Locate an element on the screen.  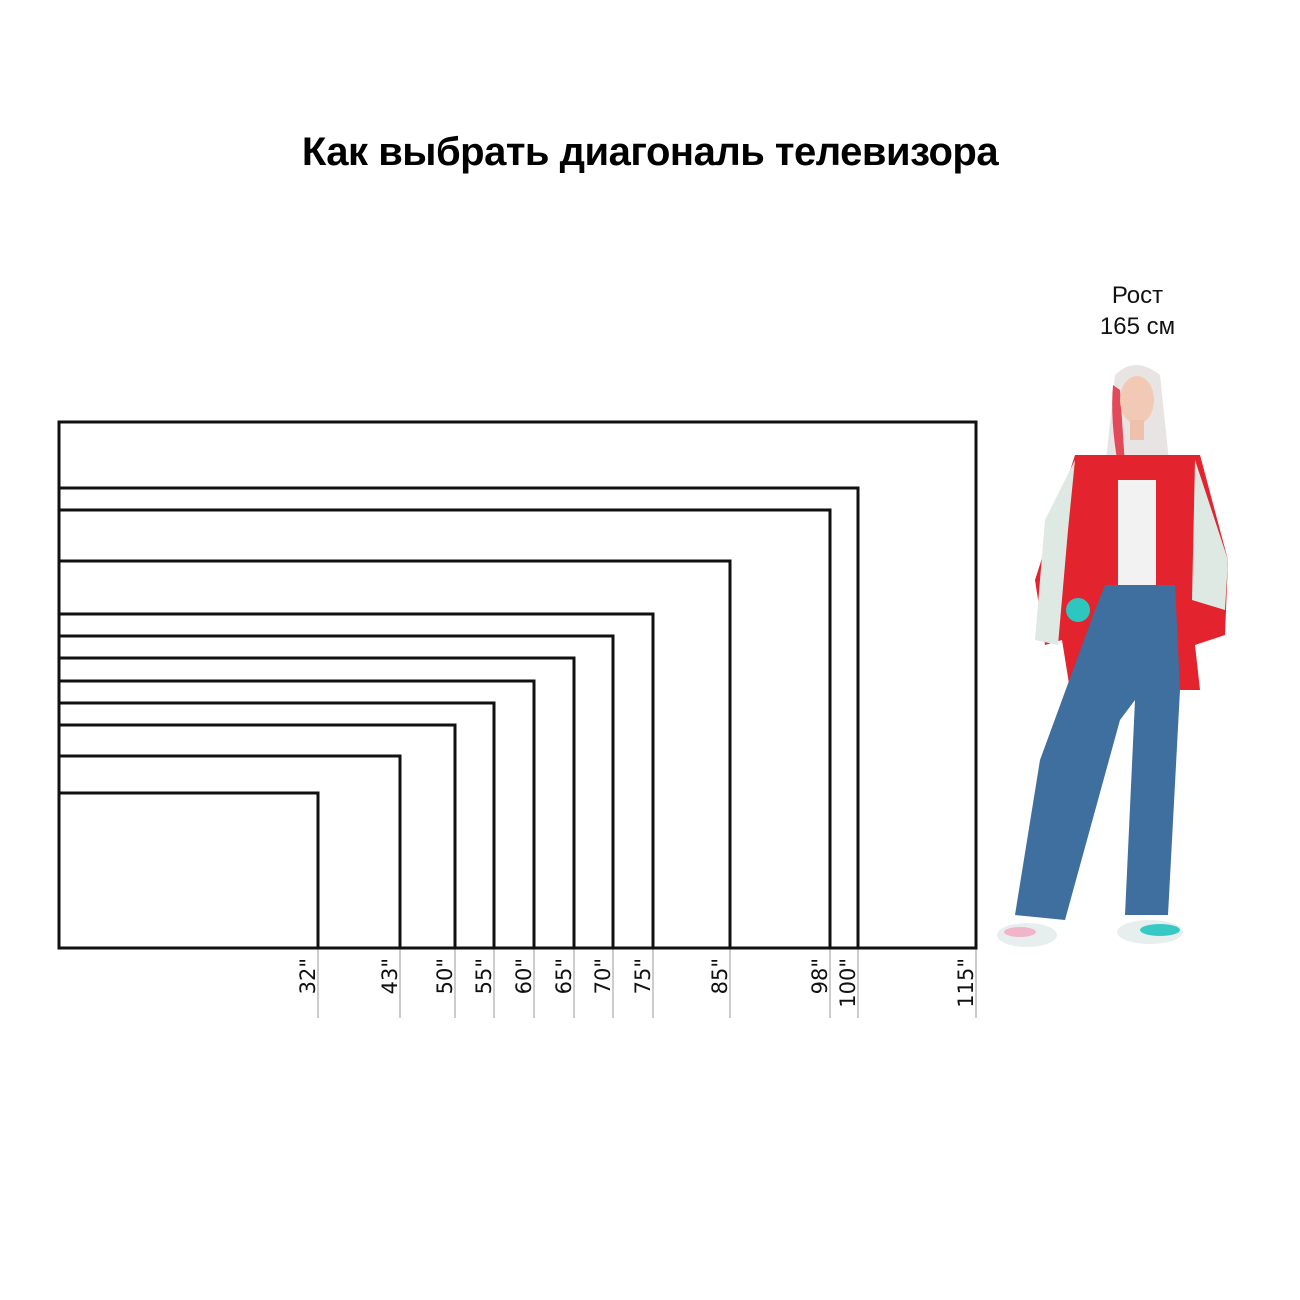
diagonal-label: 32" is located at coordinates (308, 976).